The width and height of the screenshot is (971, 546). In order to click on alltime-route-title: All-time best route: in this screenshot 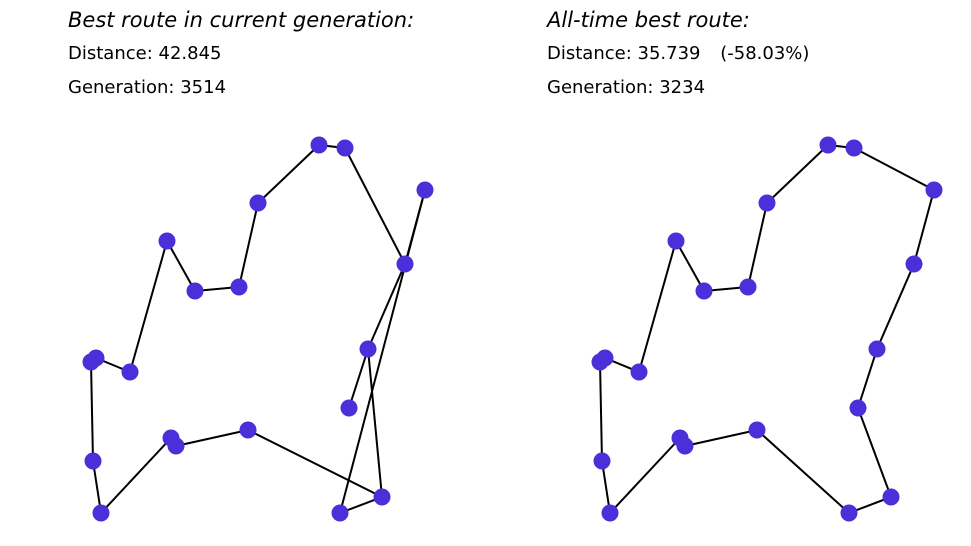, I will do `click(648, 20)`.